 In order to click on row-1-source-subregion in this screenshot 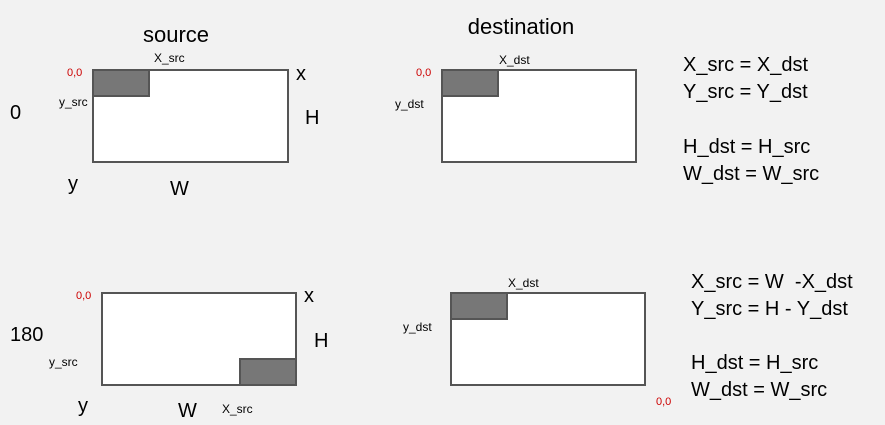, I will do `click(268, 372)`.